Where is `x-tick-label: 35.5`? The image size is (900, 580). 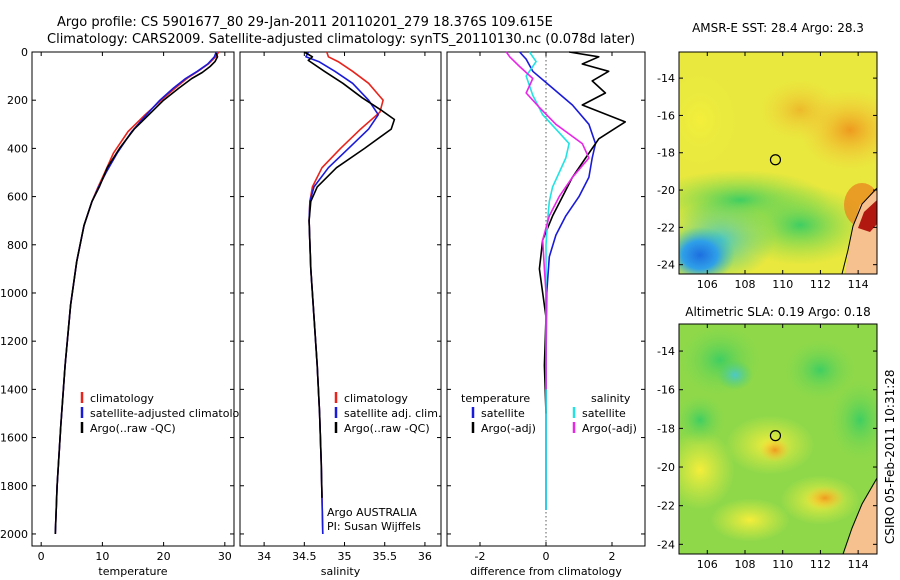
x-tick-label: 35.5 is located at coordinates (384, 556).